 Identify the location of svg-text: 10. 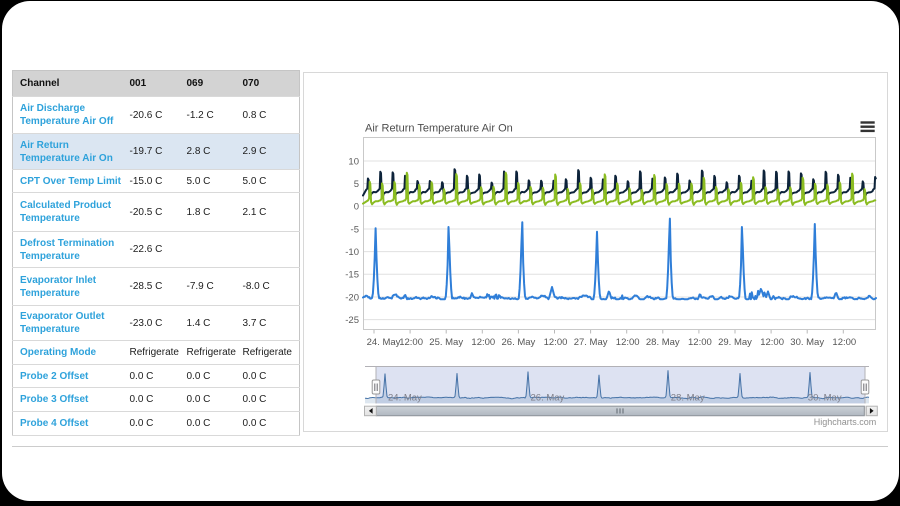
(353, 161).